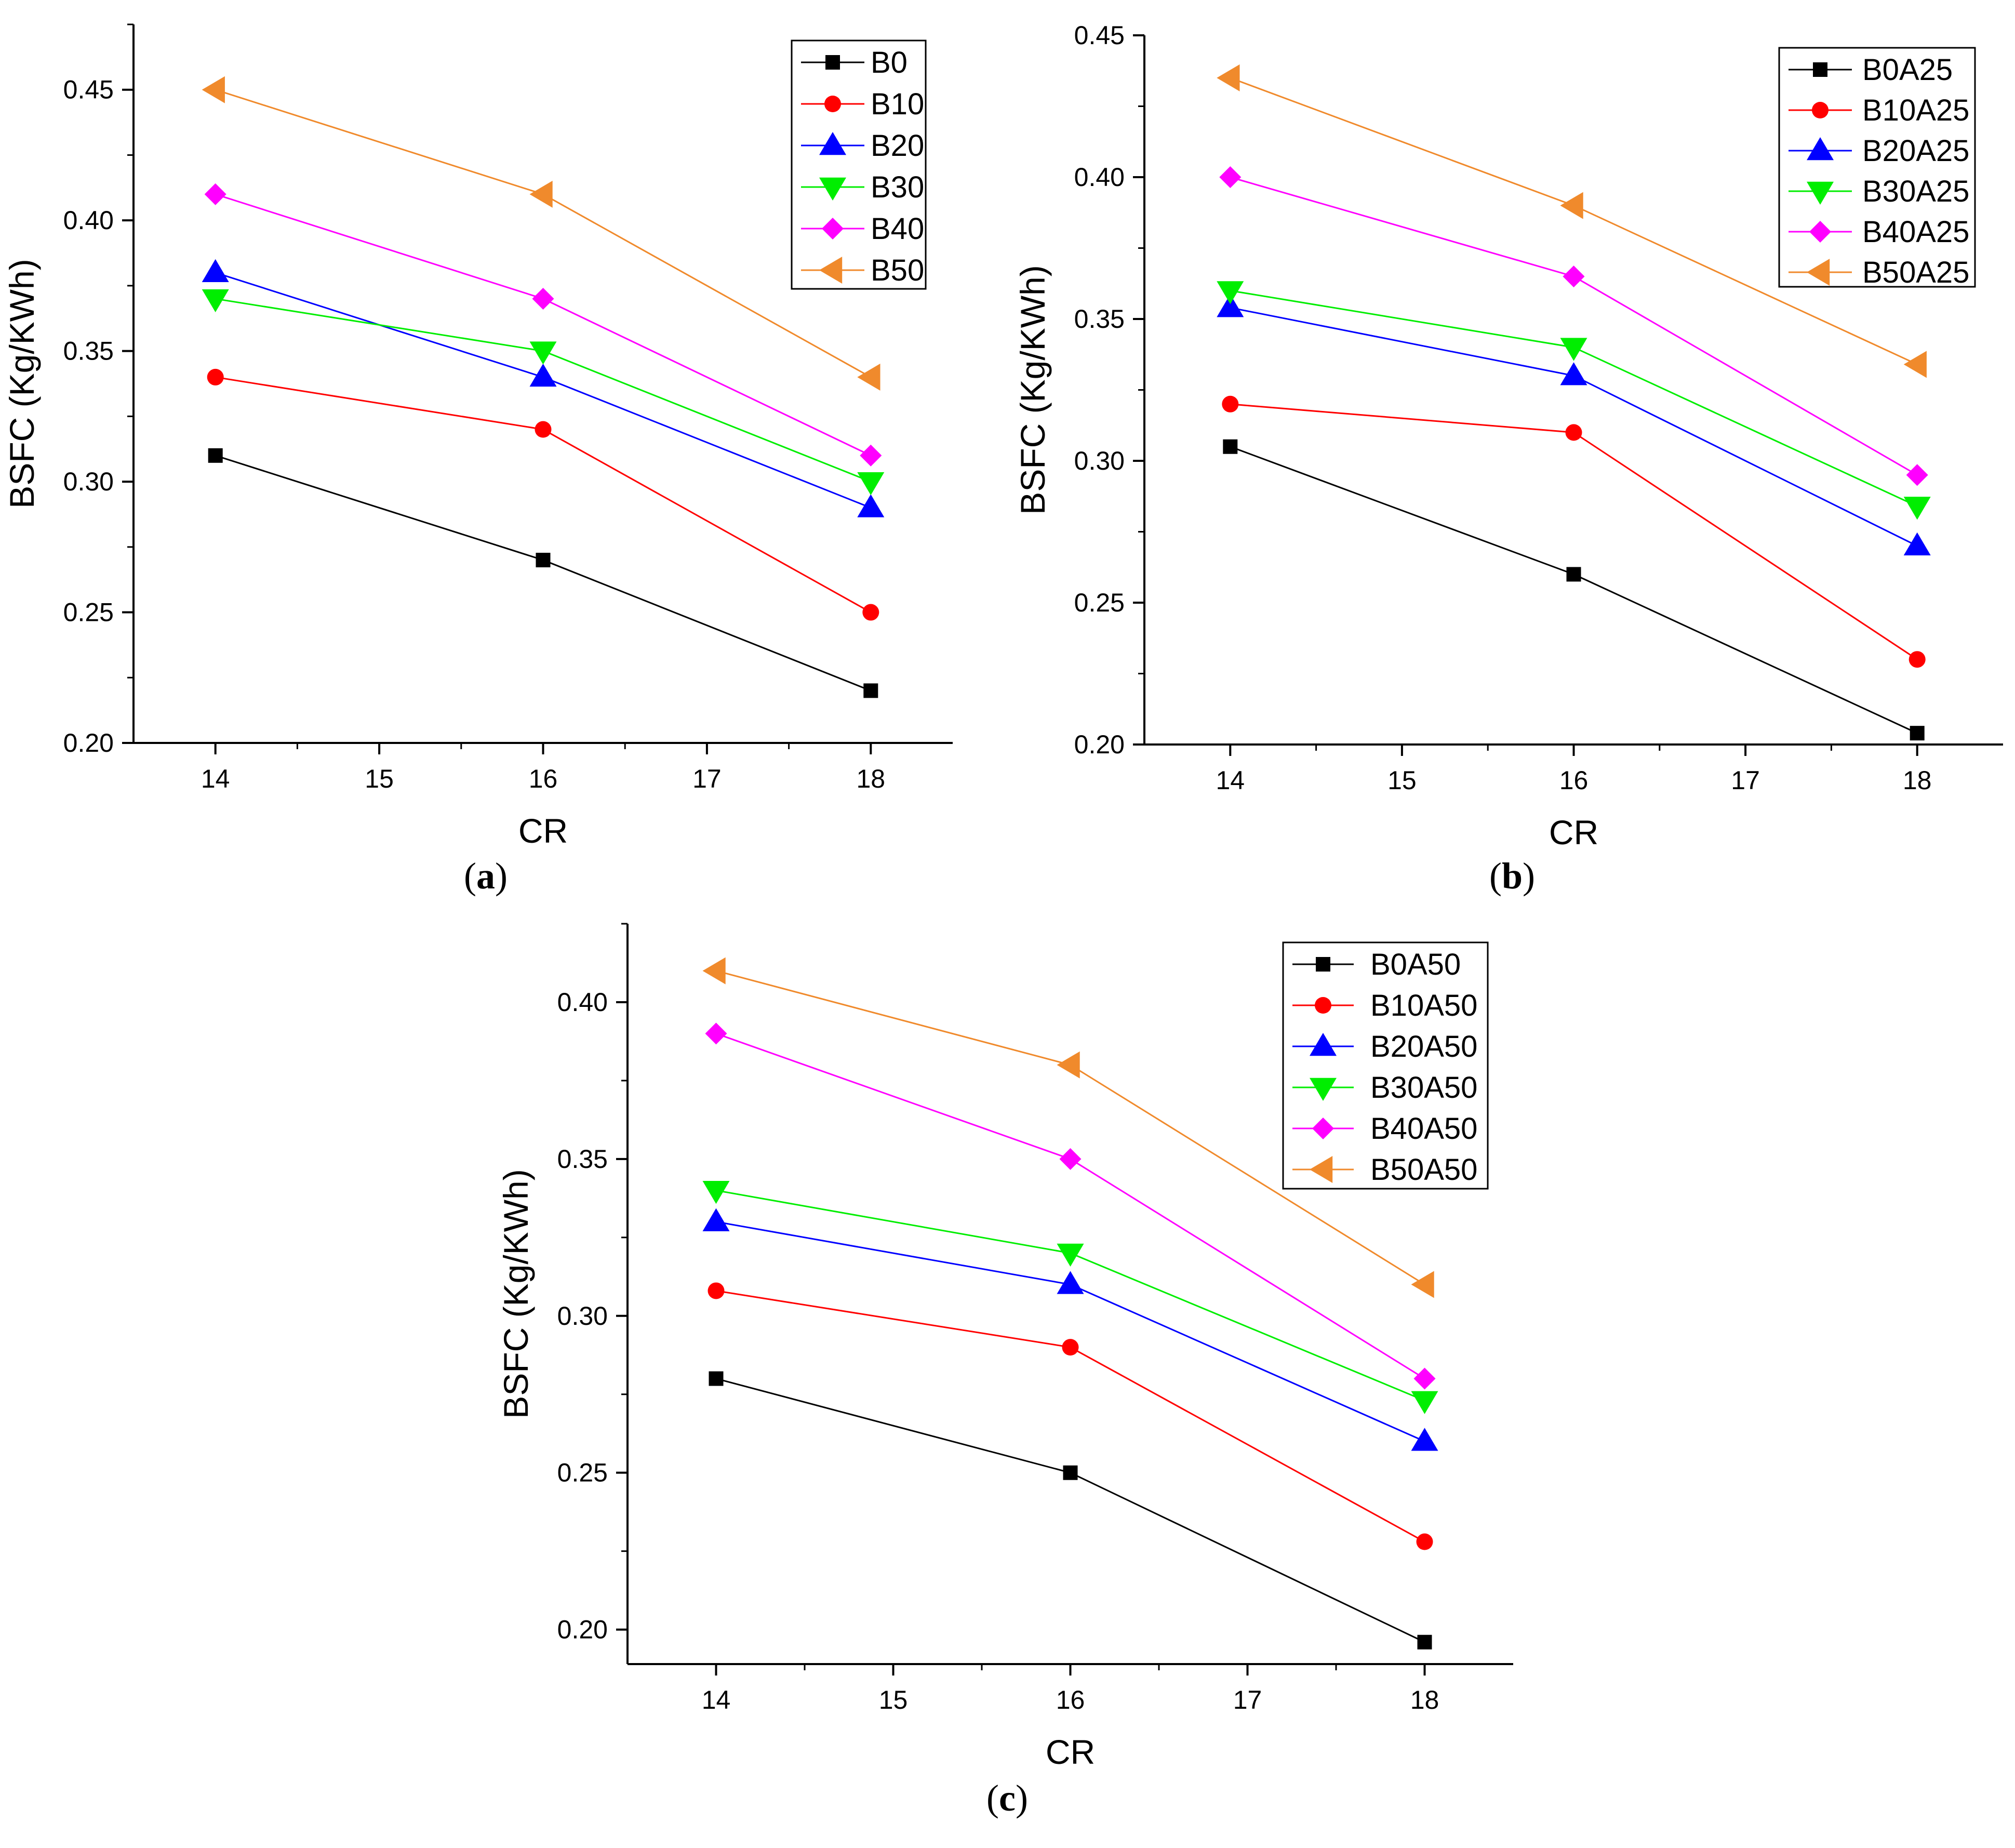 Image resolution: width=2015 pixels, height=1848 pixels. What do you see at coordinates (1820, 149) in the screenshot?
I see `legend-marker-b20a25` at bounding box center [1820, 149].